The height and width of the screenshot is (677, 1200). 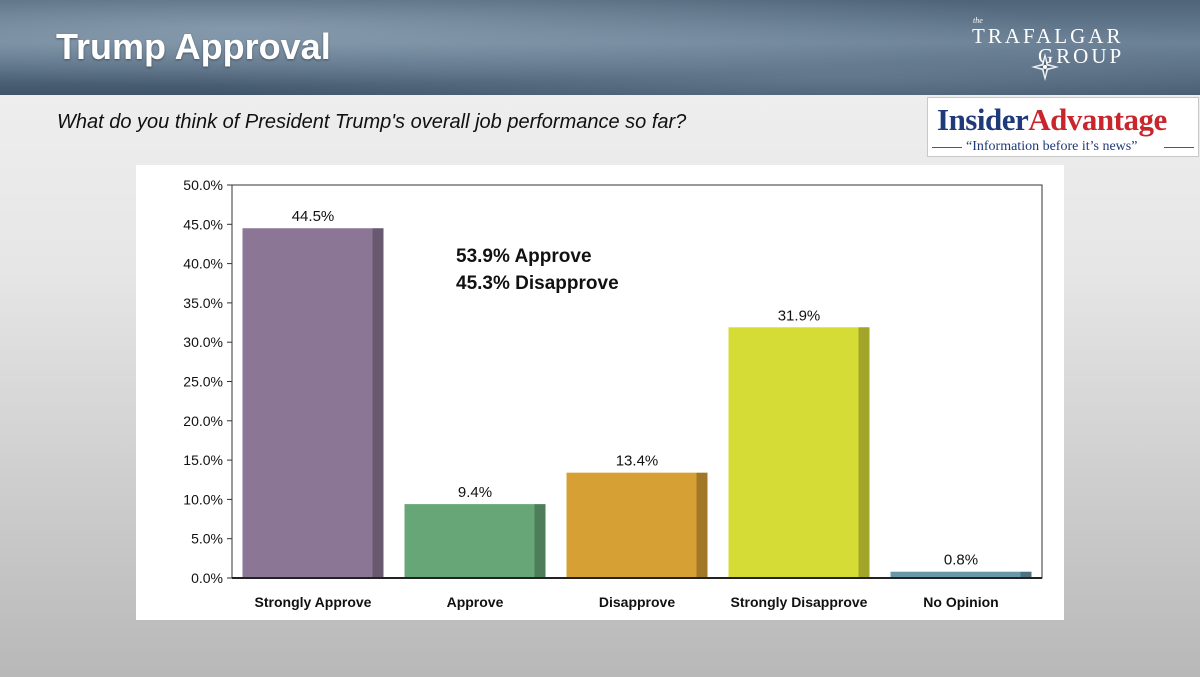 I want to click on x-tick-label: Strongly Approve, so click(x=313, y=602).